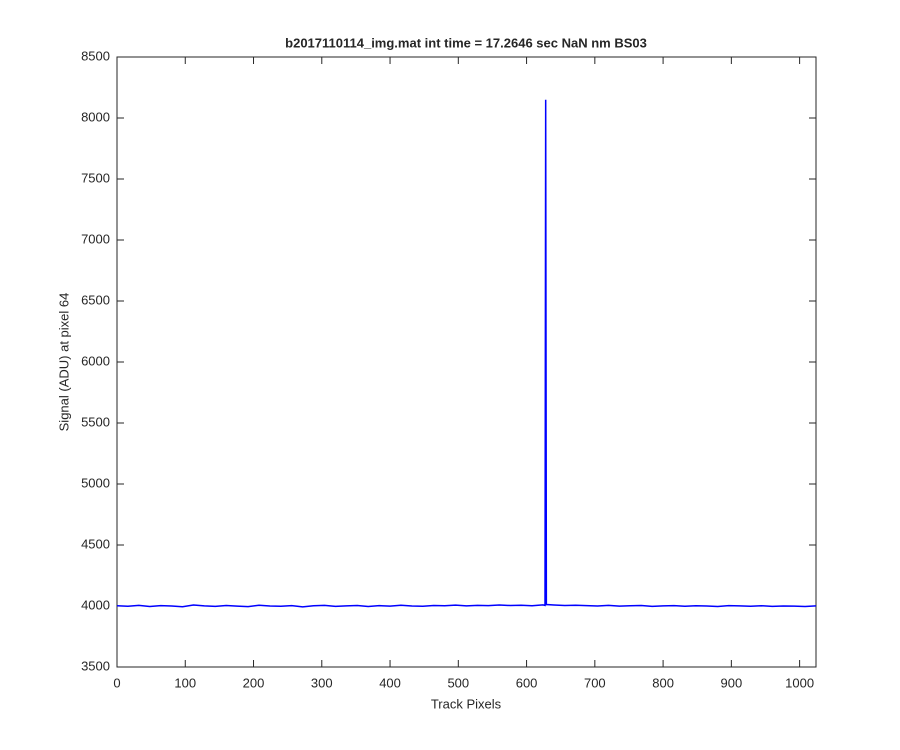  I want to click on y-tick-label: 8000, so click(95, 116).